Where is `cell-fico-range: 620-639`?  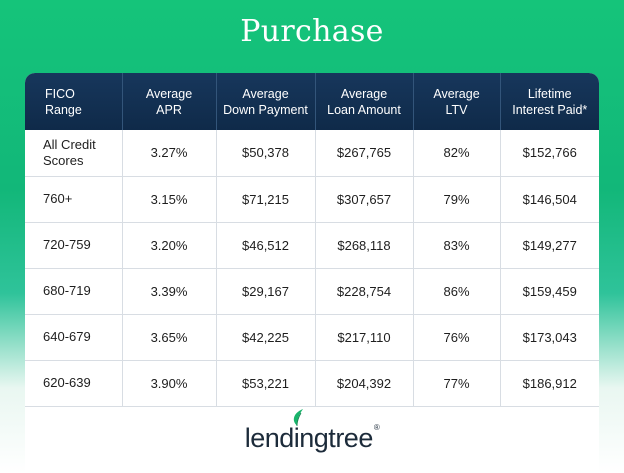
cell-fico-range: 620-639 is located at coordinates (74, 383).